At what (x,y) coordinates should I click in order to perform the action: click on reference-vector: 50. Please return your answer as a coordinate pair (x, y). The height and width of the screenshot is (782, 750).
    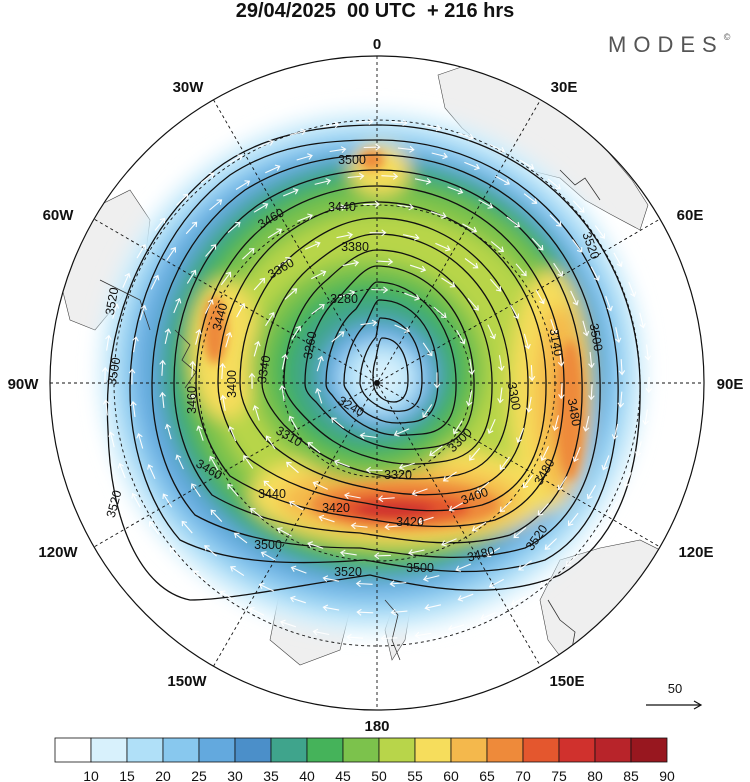
    Looking at the image, I should click on (674, 695).